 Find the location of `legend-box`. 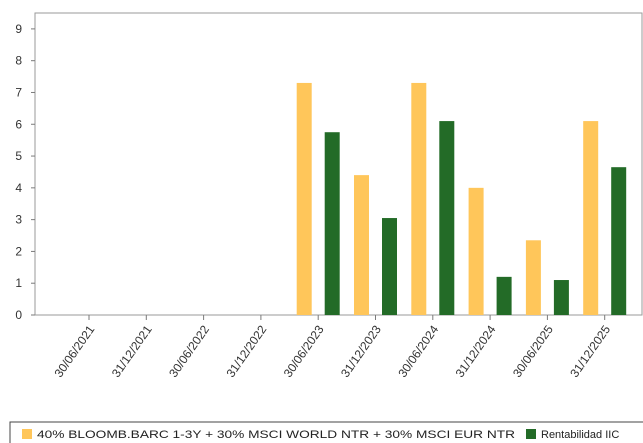

legend-box is located at coordinates (326, 432).